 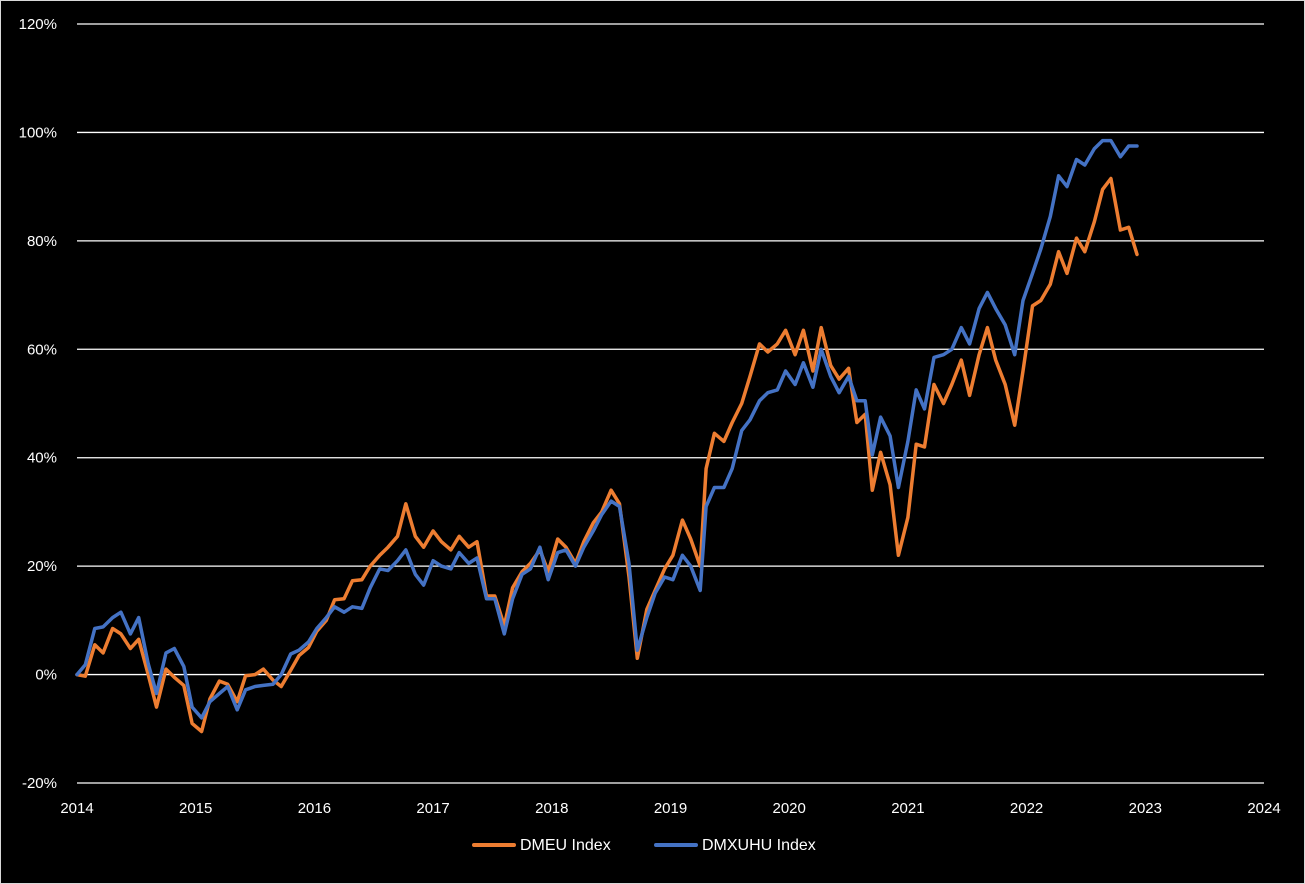 What do you see at coordinates (38, 132) in the screenshot?
I see `y-tick-label: 100%` at bounding box center [38, 132].